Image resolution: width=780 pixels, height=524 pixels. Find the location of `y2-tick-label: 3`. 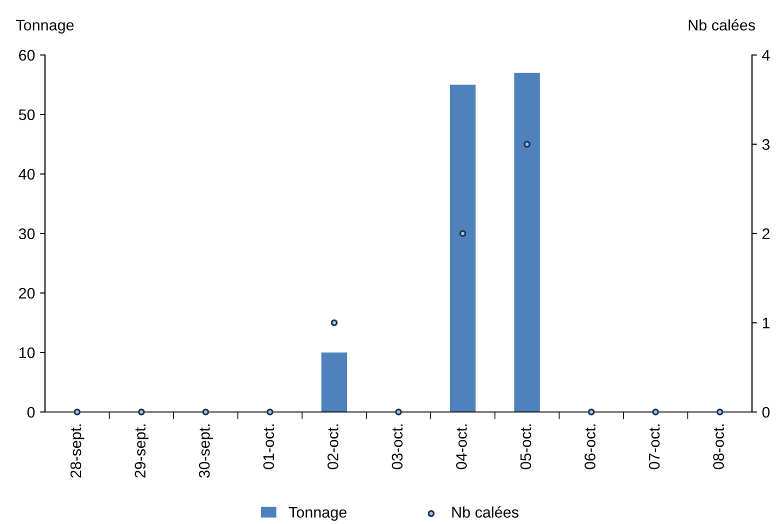

y2-tick-label: 3 is located at coordinates (766, 144).